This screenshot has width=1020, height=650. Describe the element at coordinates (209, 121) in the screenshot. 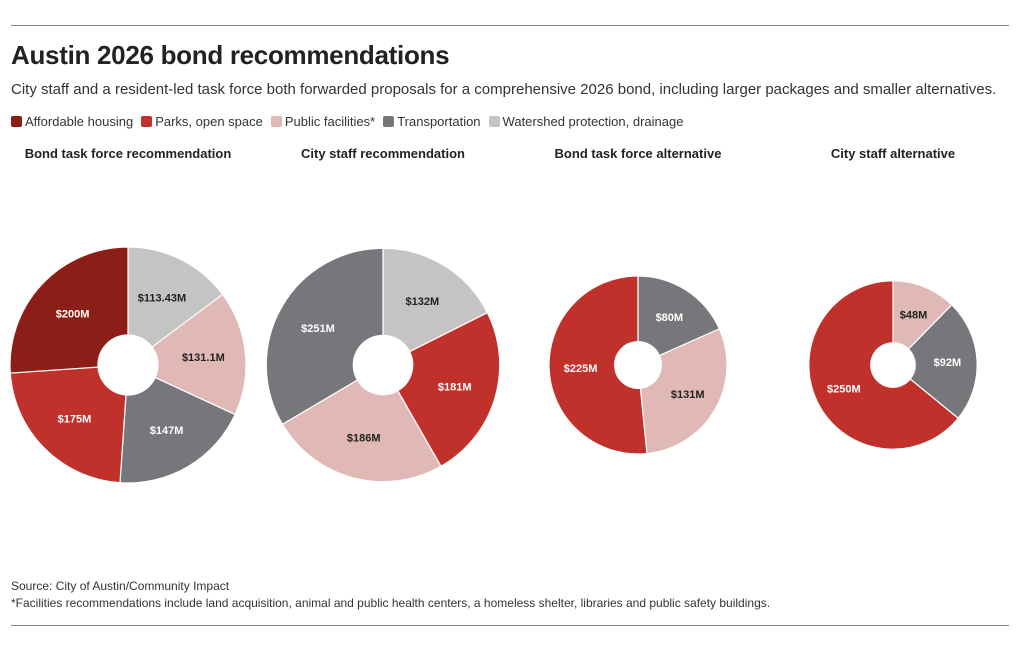

I see `legend-label-parks: Parks, open space` at that location.